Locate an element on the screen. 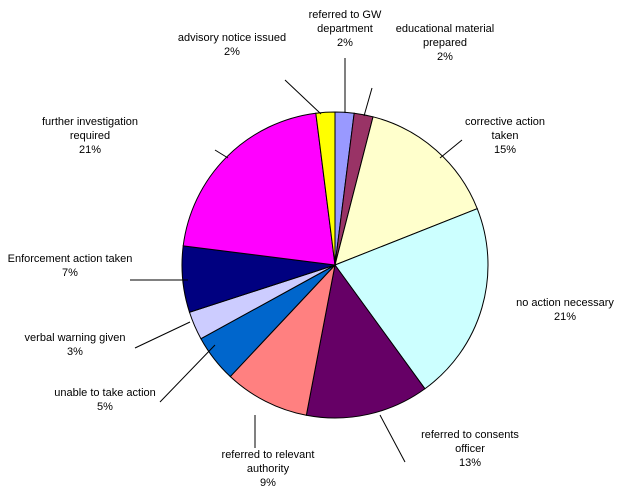 The image size is (636, 490). value-label: 9% is located at coordinates (268, 483).